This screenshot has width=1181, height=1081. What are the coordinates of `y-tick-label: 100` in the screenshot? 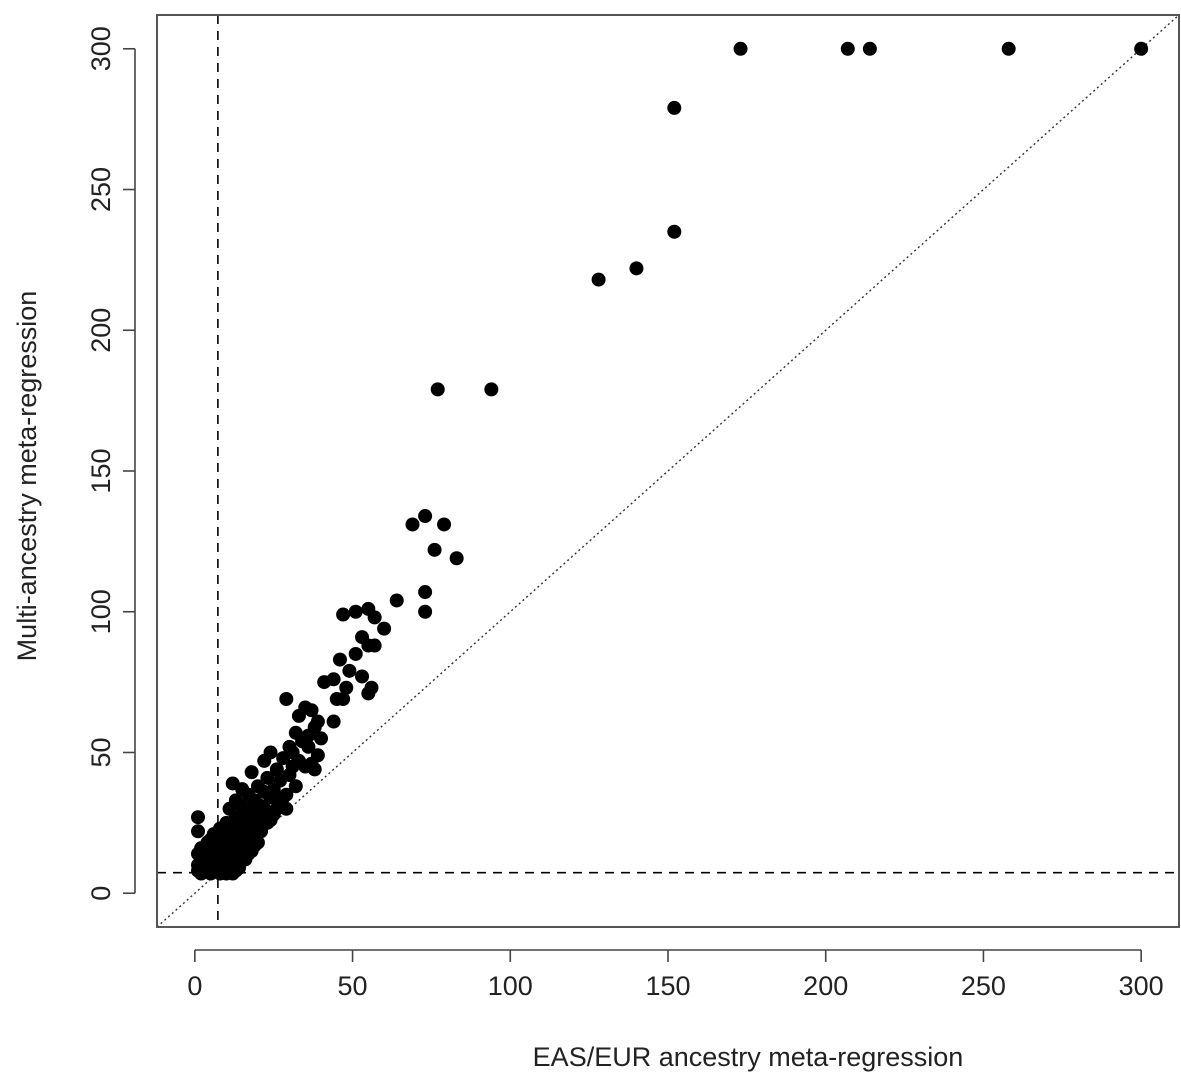 It's located at (101, 611).